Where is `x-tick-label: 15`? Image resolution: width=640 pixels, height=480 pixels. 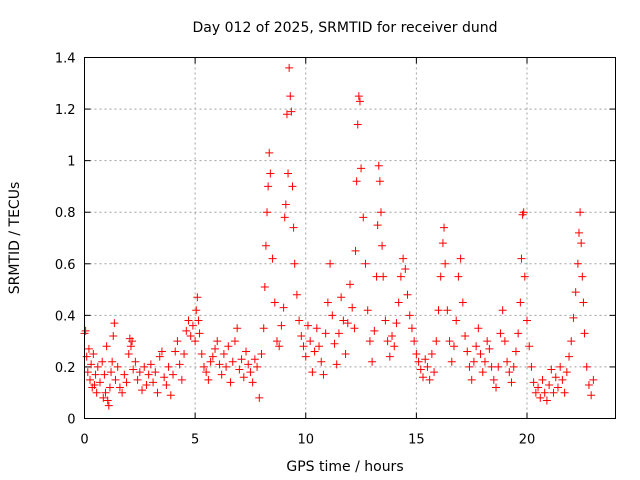 x-tick-label: 15 is located at coordinates (416, 440).